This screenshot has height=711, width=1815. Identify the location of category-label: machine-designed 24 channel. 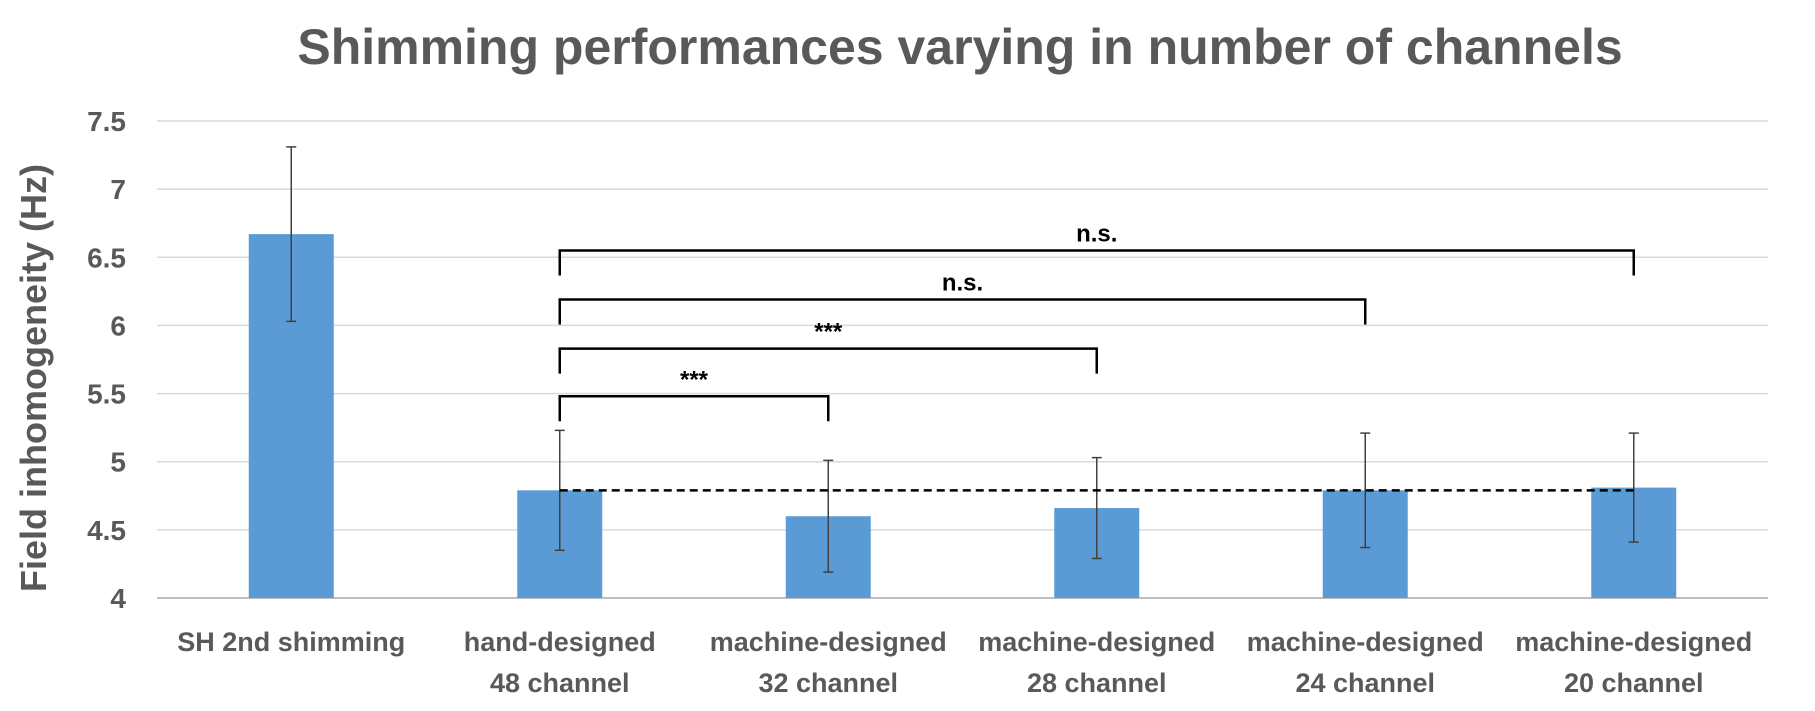
(1365, 662).